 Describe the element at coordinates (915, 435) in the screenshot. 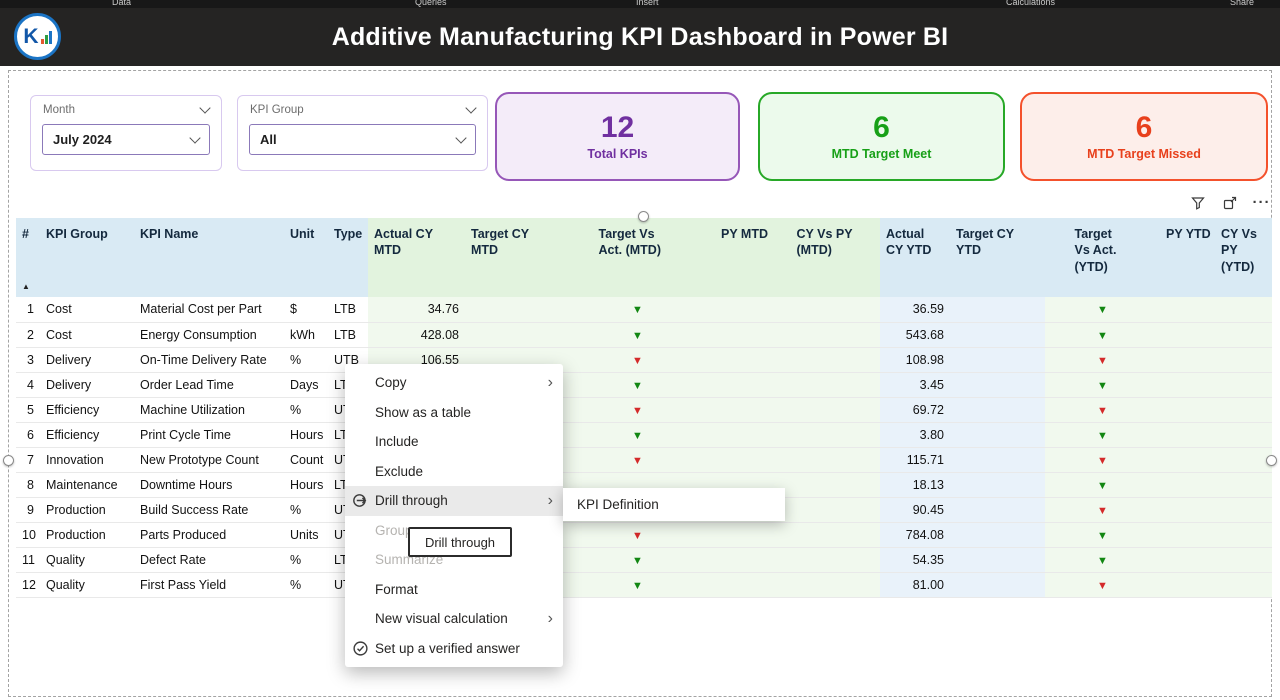

I see `table-cell: 3.80` at that location.